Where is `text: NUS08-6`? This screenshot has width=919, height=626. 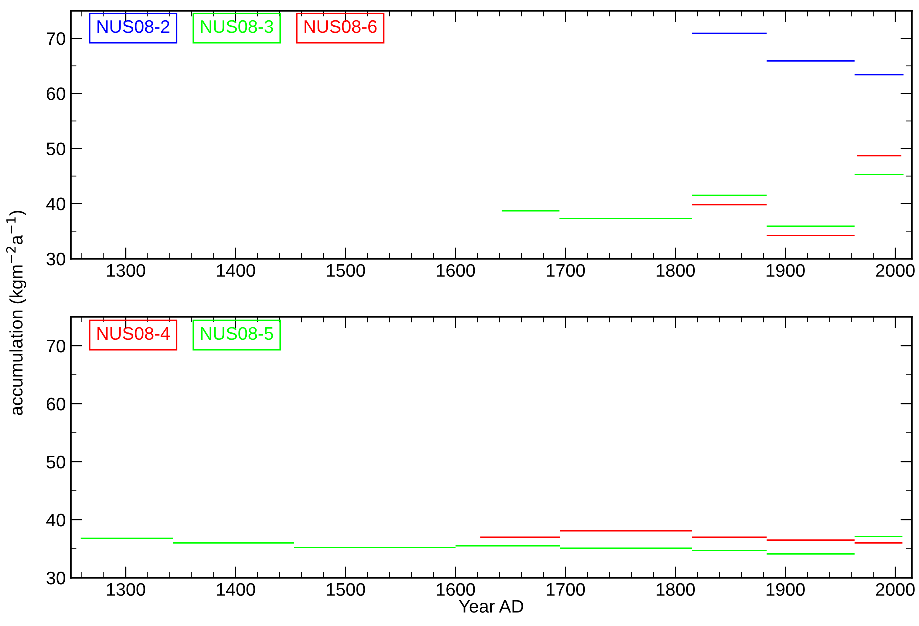
text: NUS08-6 is located at coordinates (340, 27).